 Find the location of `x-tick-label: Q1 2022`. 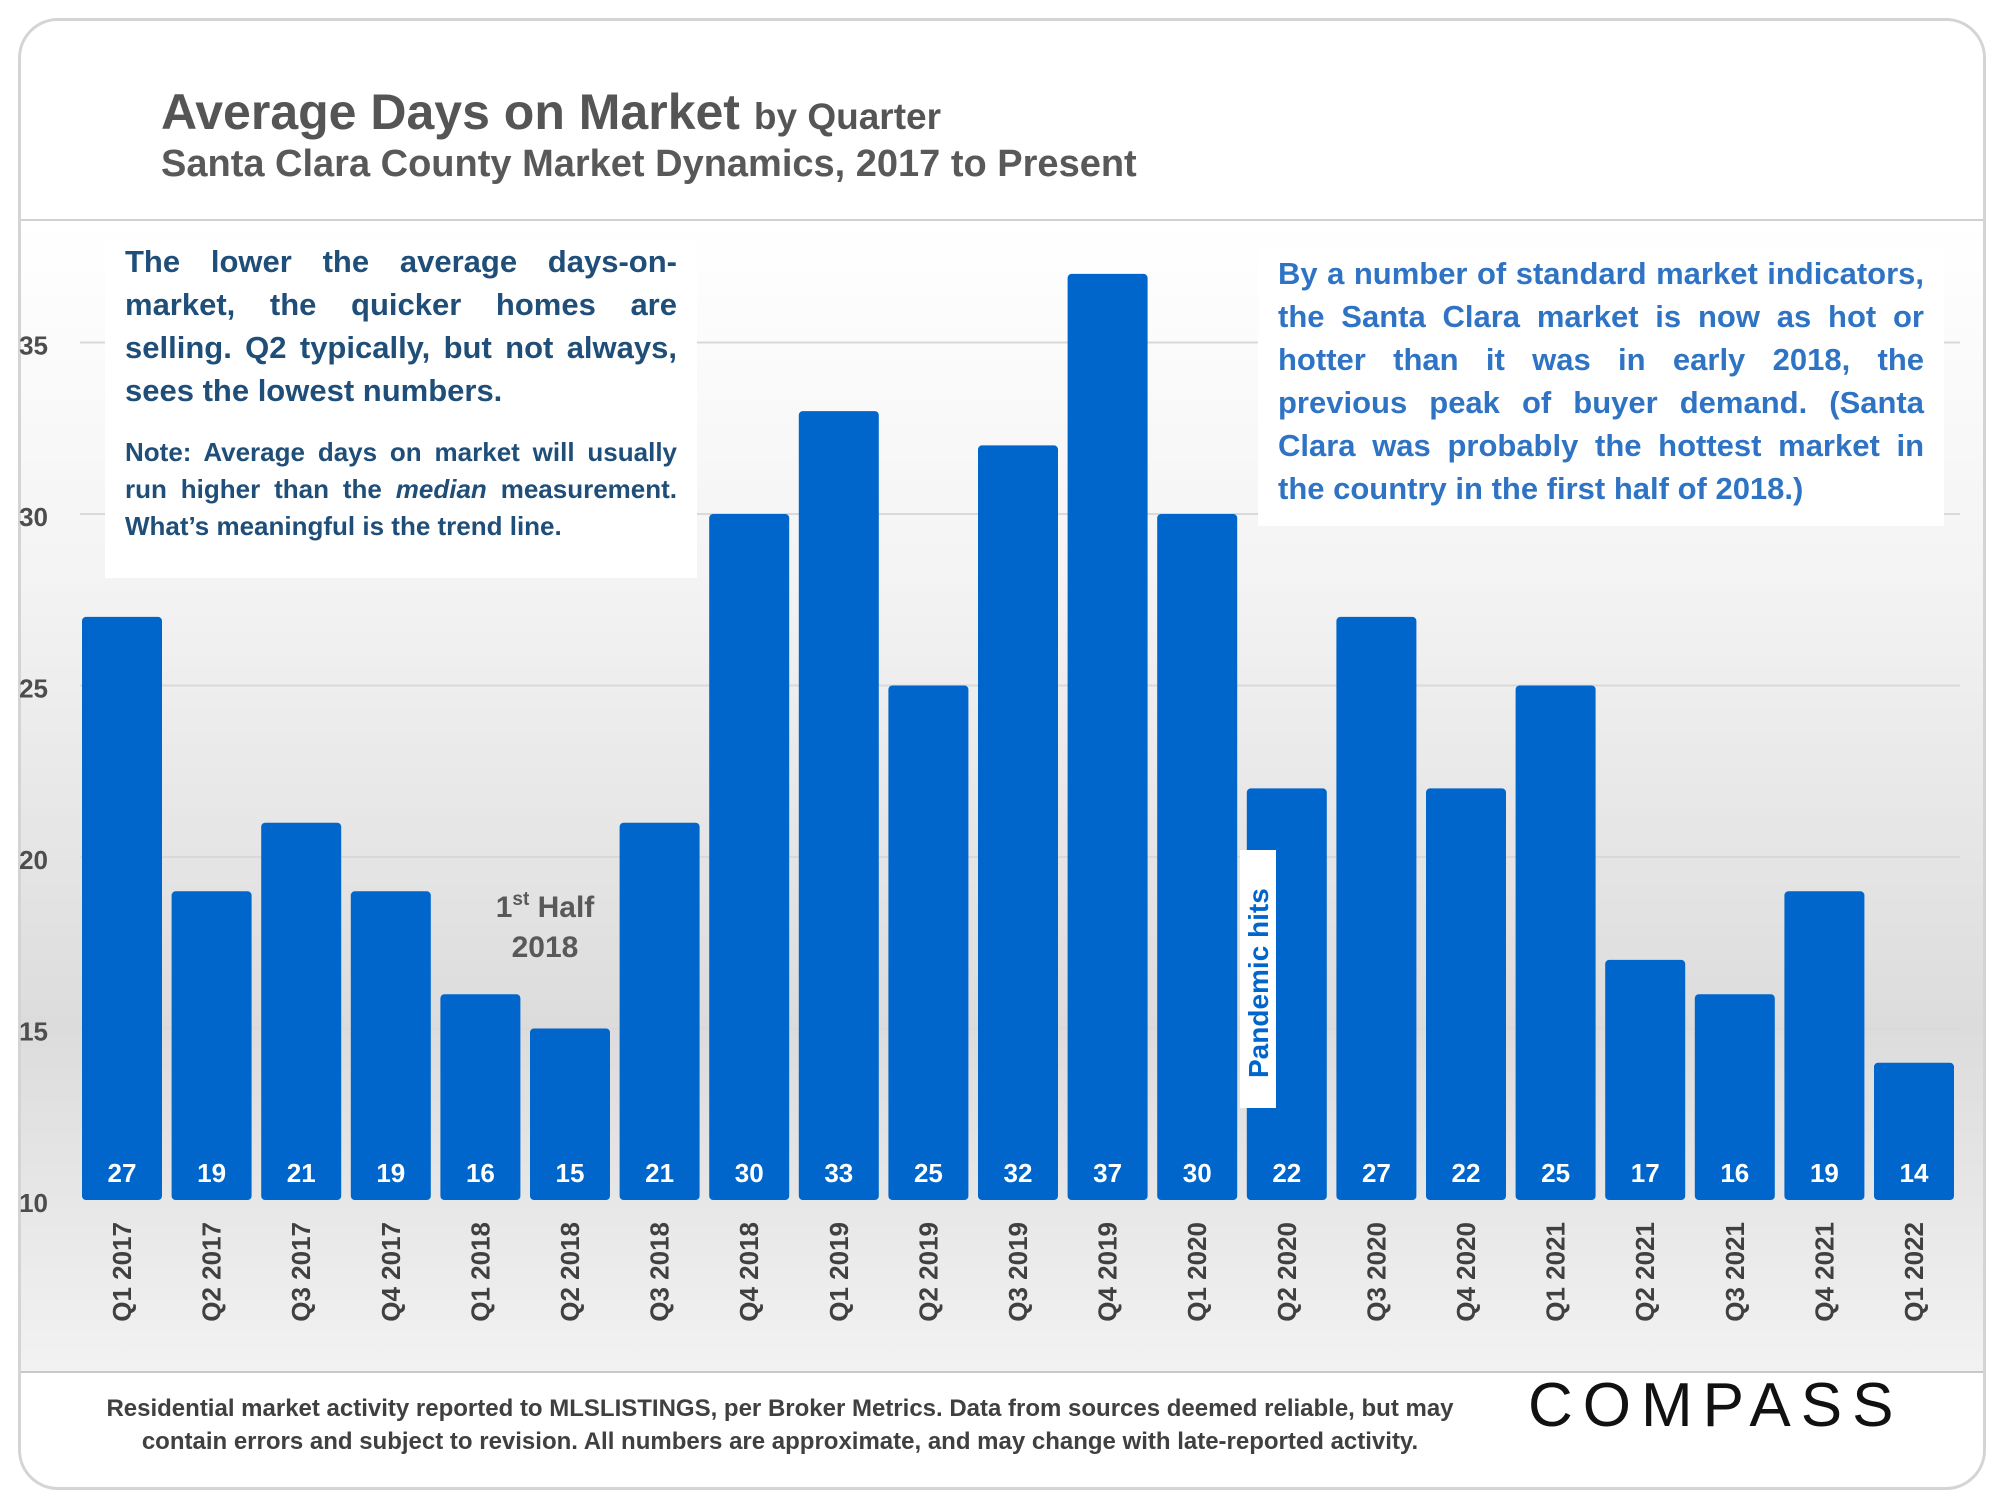

x-tick-label: Q1 2022 is located at coordinates (1914, 1272).